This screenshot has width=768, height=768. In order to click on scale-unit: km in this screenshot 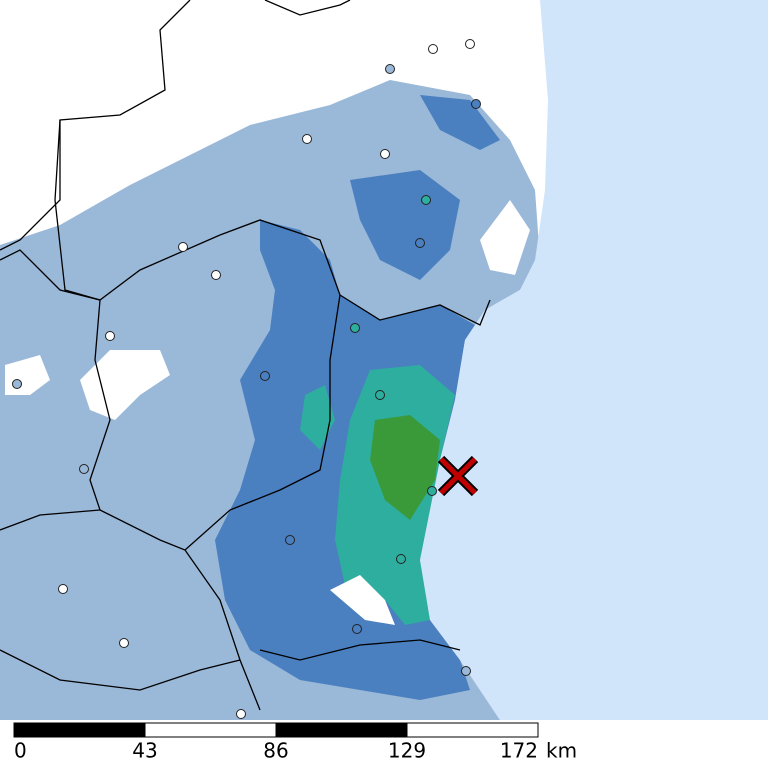, I will do `click(561, 751)`.